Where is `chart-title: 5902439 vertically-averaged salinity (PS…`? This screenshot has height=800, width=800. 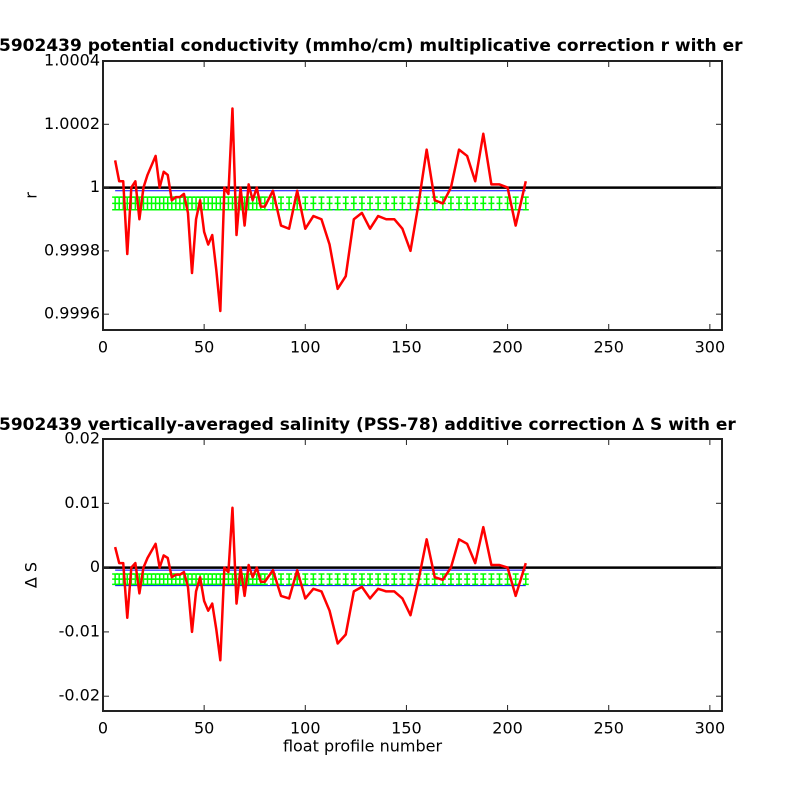
chart-title: 5902439 vertically-averaged salinity (PS… is located at coordinates (368, 425).